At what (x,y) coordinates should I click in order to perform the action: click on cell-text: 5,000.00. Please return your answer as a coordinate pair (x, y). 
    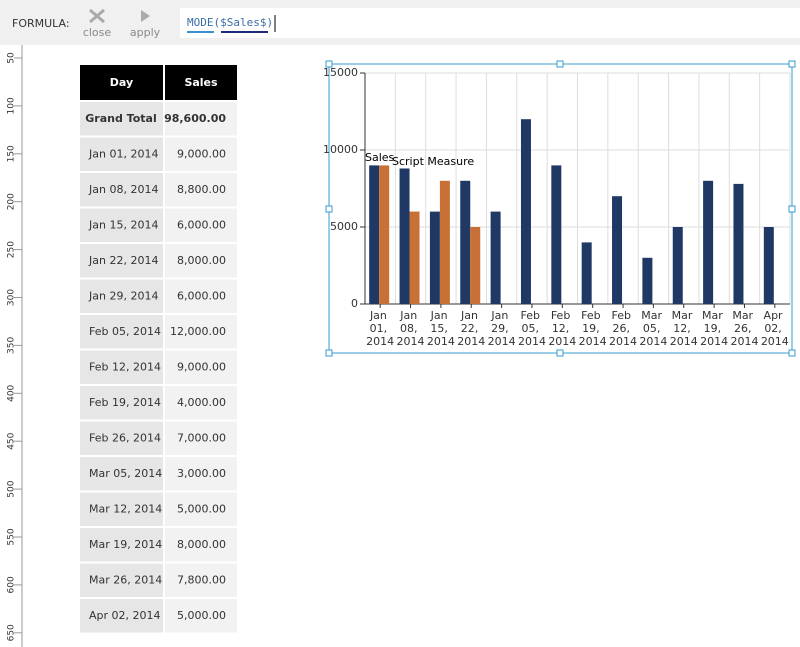
    Looking at the image, I should click on (201, 615).